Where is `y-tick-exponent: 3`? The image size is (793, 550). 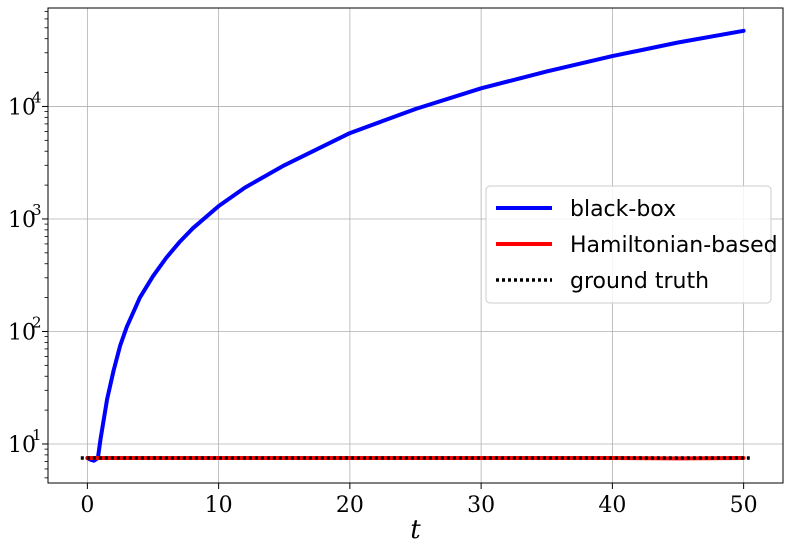 y-tick-exponent: 3 is located at coordinates (37, 210).